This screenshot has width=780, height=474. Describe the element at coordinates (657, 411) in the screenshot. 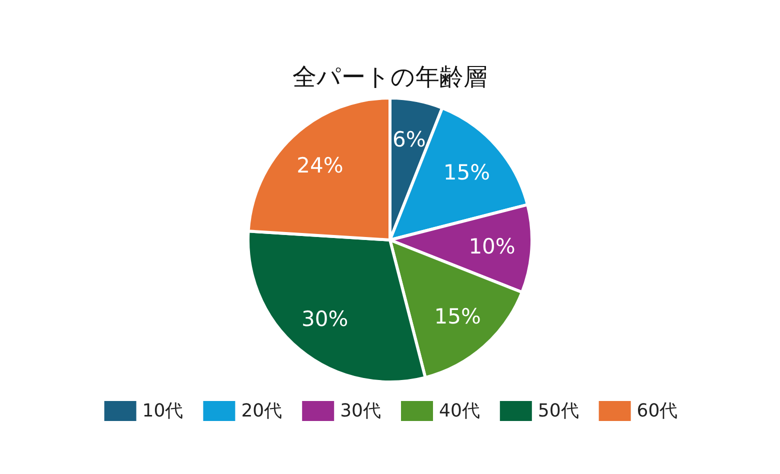

I see `legend-label: 60代` at that location.